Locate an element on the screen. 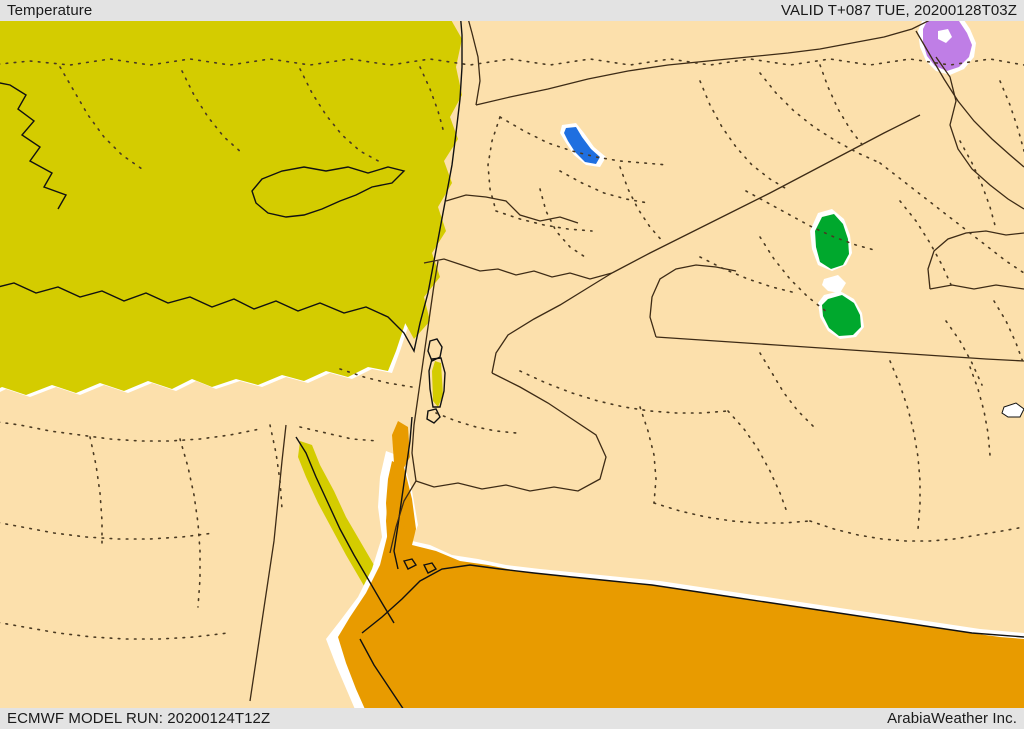 The image size is (1024, 729). blue-water-patch-lake-assad is located at coordinates (583, 145).